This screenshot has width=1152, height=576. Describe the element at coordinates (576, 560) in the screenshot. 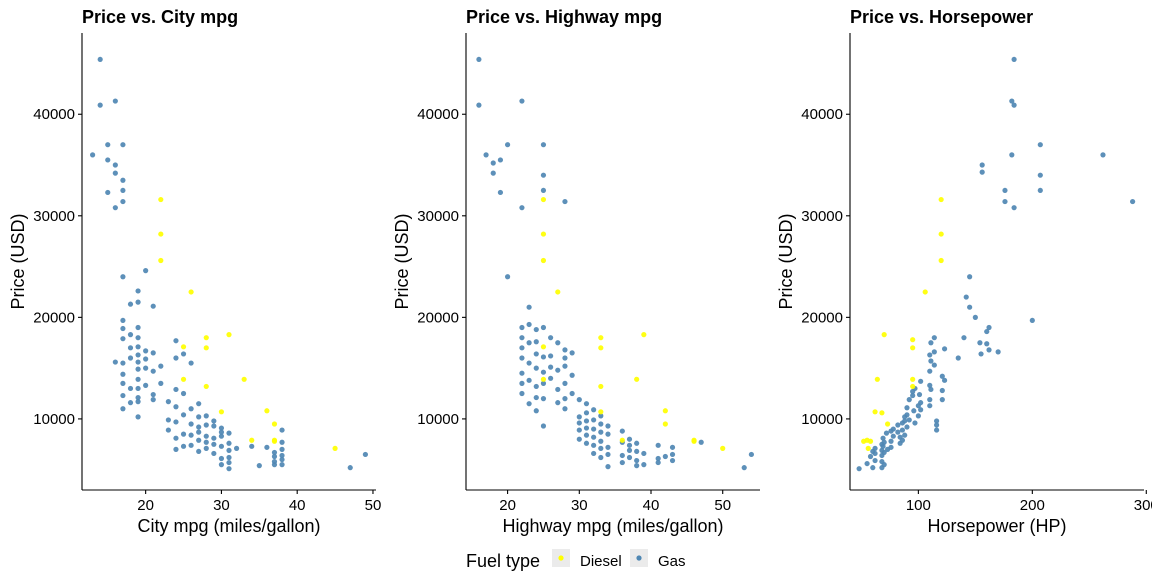

I see `legend: Fuel type Diesel Gas` at that location.